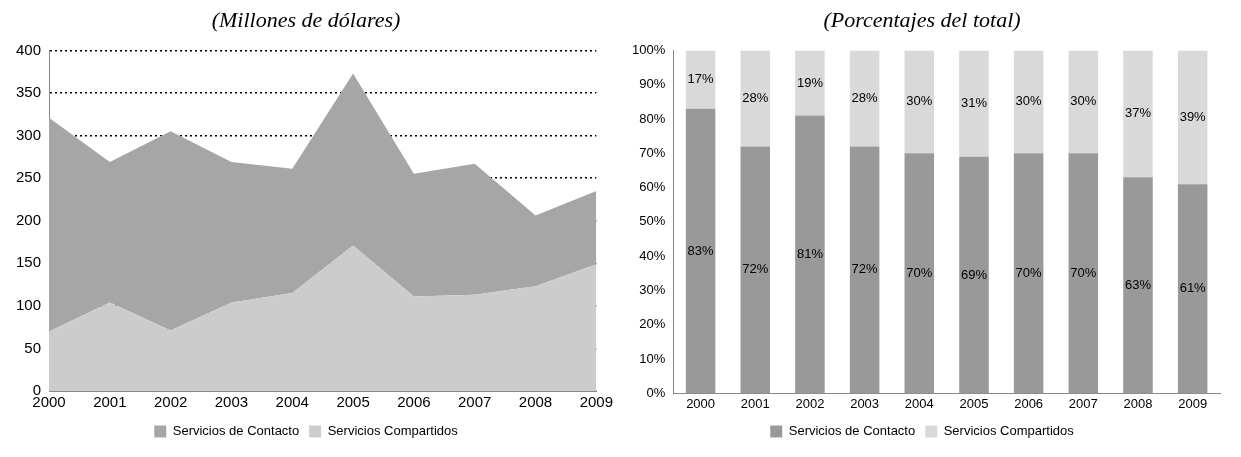 The width and height of the screenshot is (1241, 457). Describe the element at coordinates (306, 19) in the screenshot. I see `chart-title: (Millones de dólares)` at that location.